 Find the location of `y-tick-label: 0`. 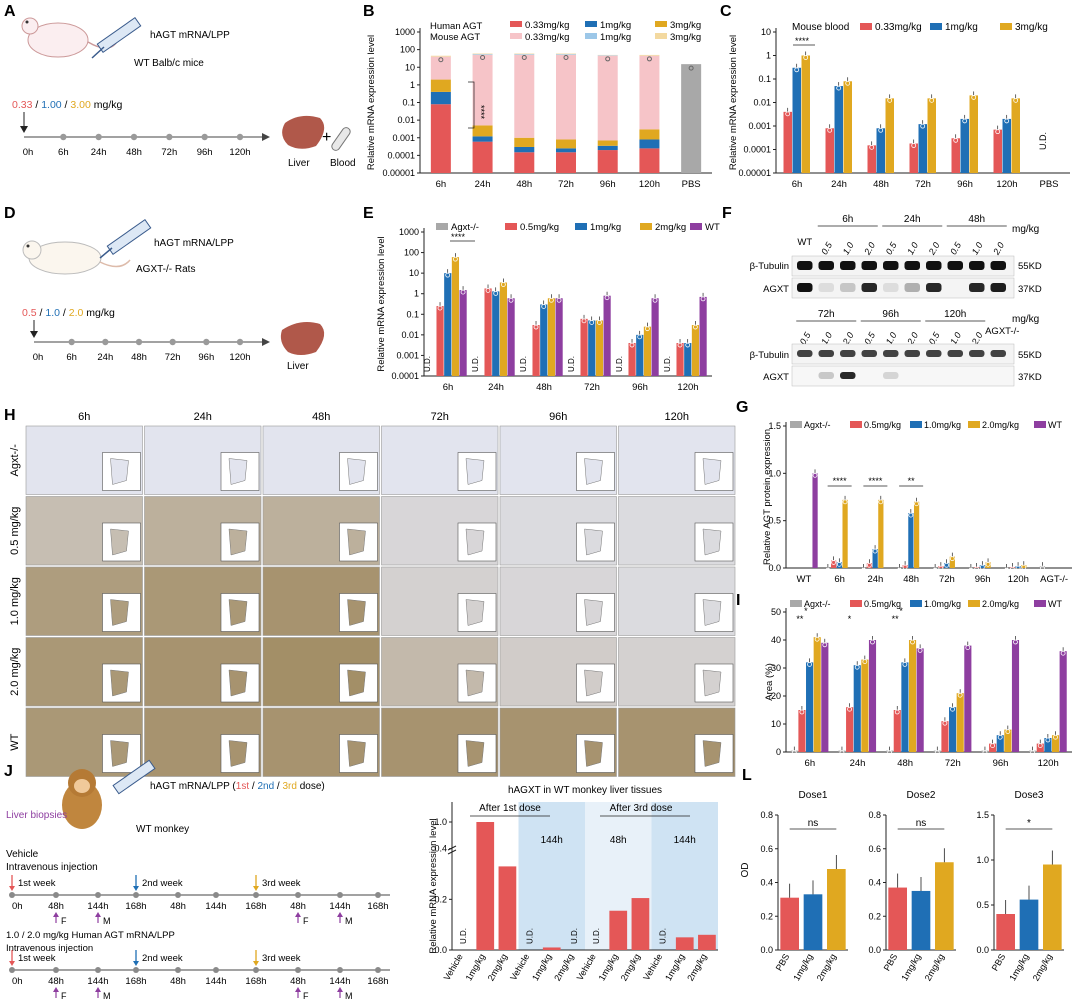

y-tick-label: 0 is located at coordinates (778, 752).